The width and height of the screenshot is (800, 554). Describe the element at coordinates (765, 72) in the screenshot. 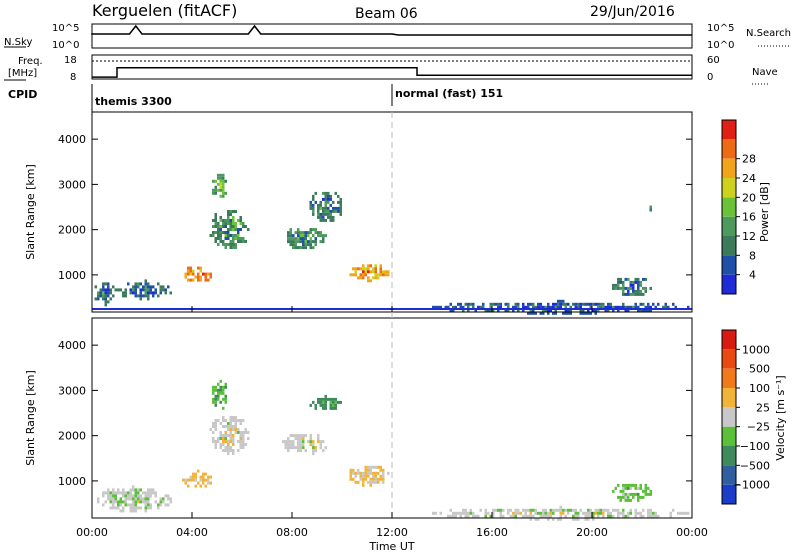

I see `nave-label: Nave` at that location.